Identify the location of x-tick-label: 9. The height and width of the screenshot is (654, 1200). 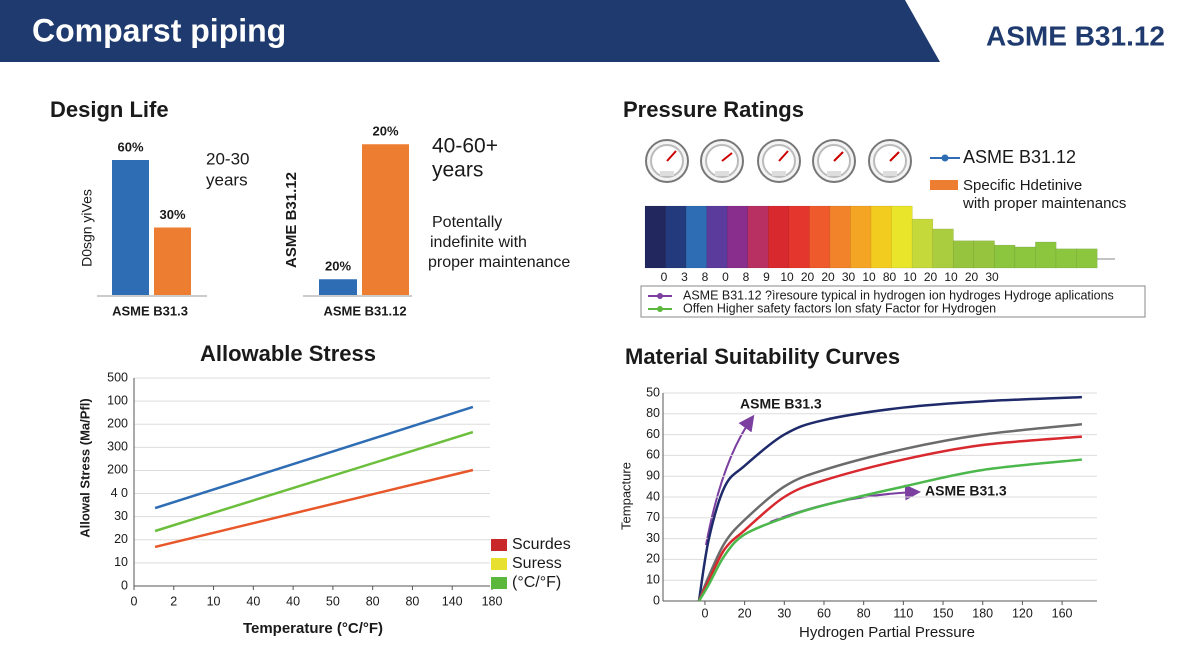
(766, 277).